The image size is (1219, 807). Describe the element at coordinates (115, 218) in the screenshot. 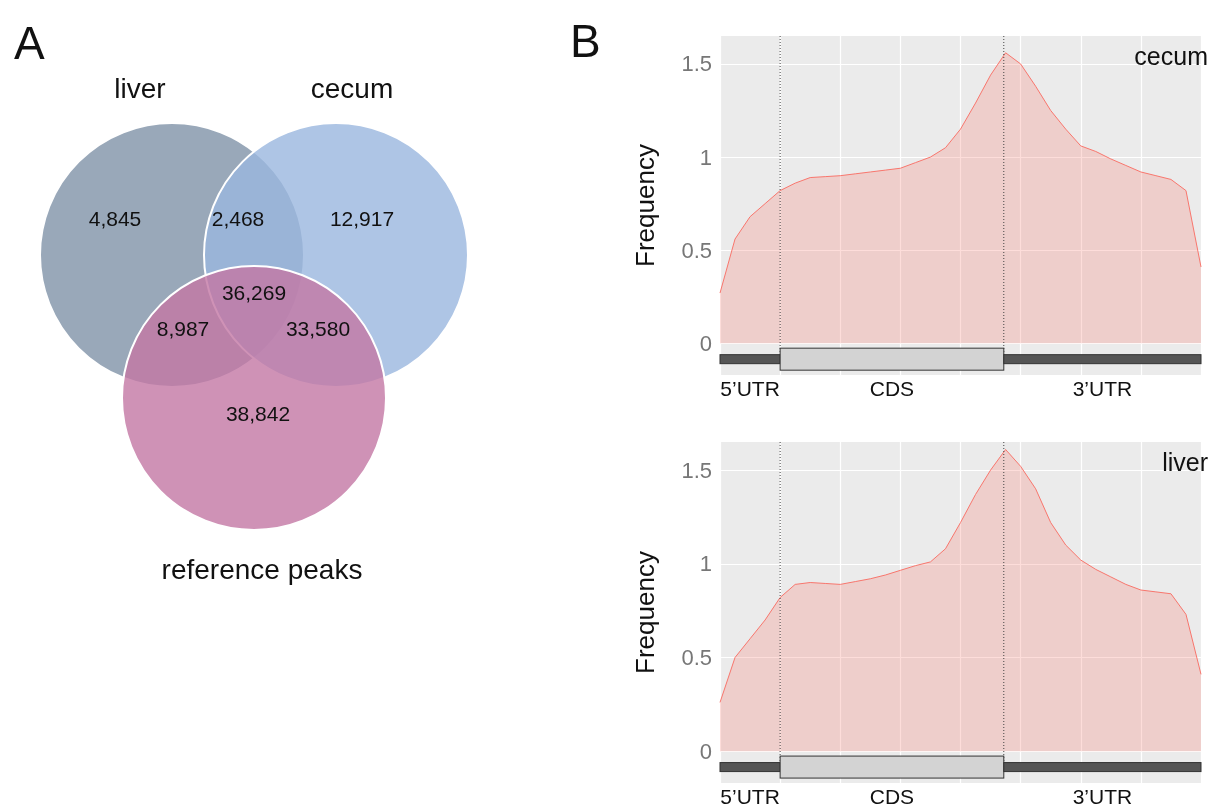

I see `data-label: 4,845` at that location.